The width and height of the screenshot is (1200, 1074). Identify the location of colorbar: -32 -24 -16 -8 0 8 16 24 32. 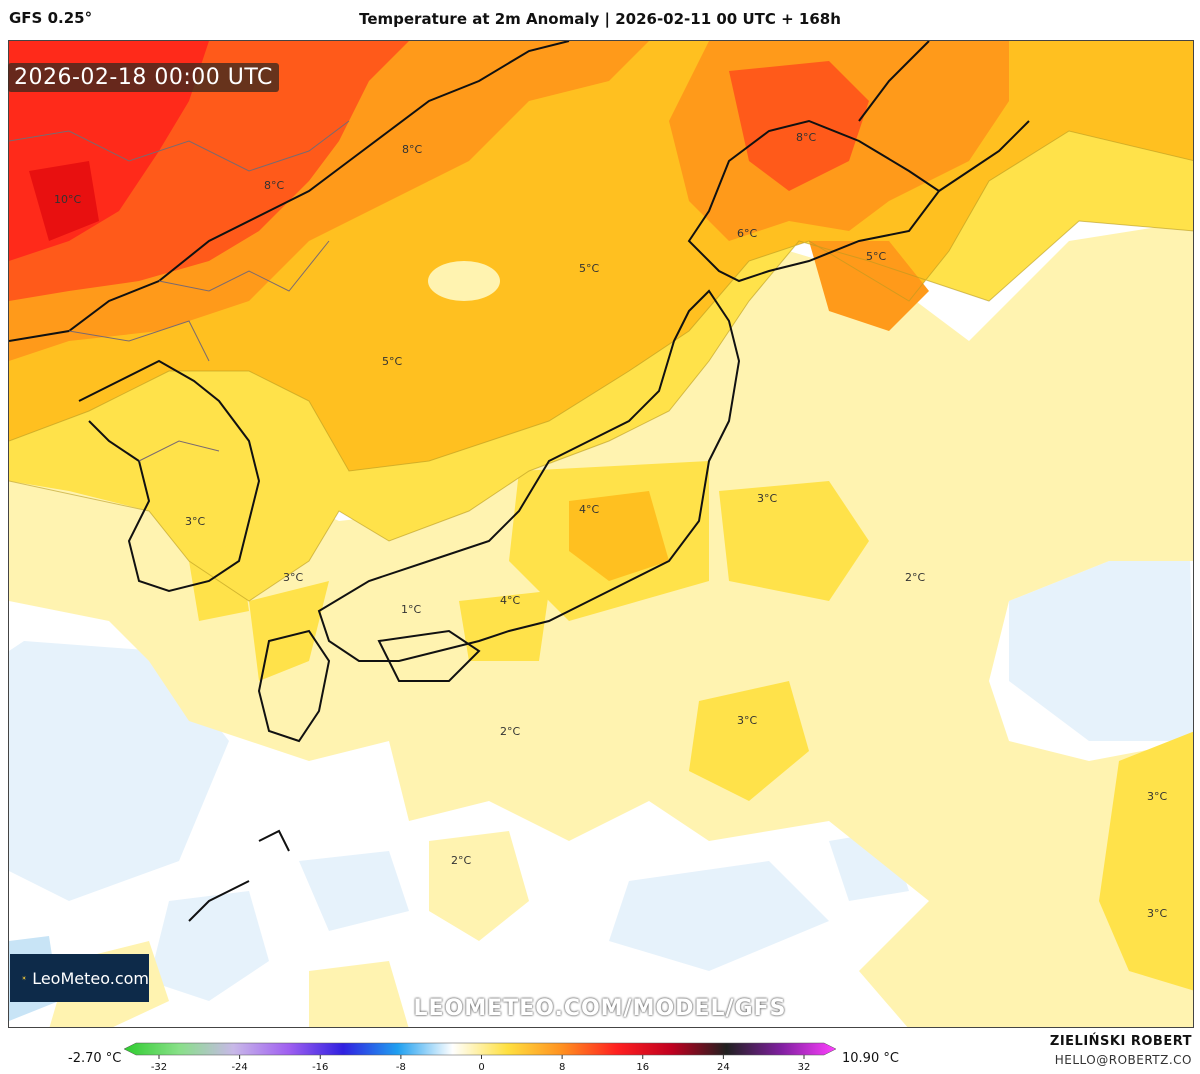
(480, 1057).